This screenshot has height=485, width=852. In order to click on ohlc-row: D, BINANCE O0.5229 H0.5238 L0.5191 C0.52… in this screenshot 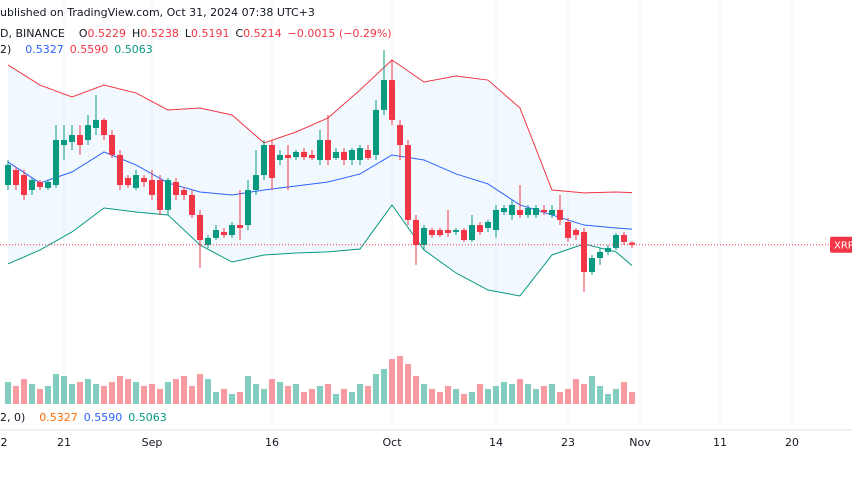, I will do `click(196, 33)`.